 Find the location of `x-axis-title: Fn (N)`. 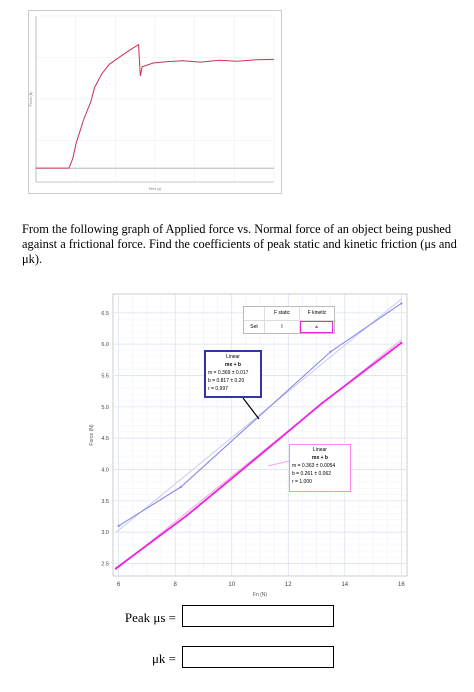

x-axis-title: Fn (N) is located at coordinates (260, 595).